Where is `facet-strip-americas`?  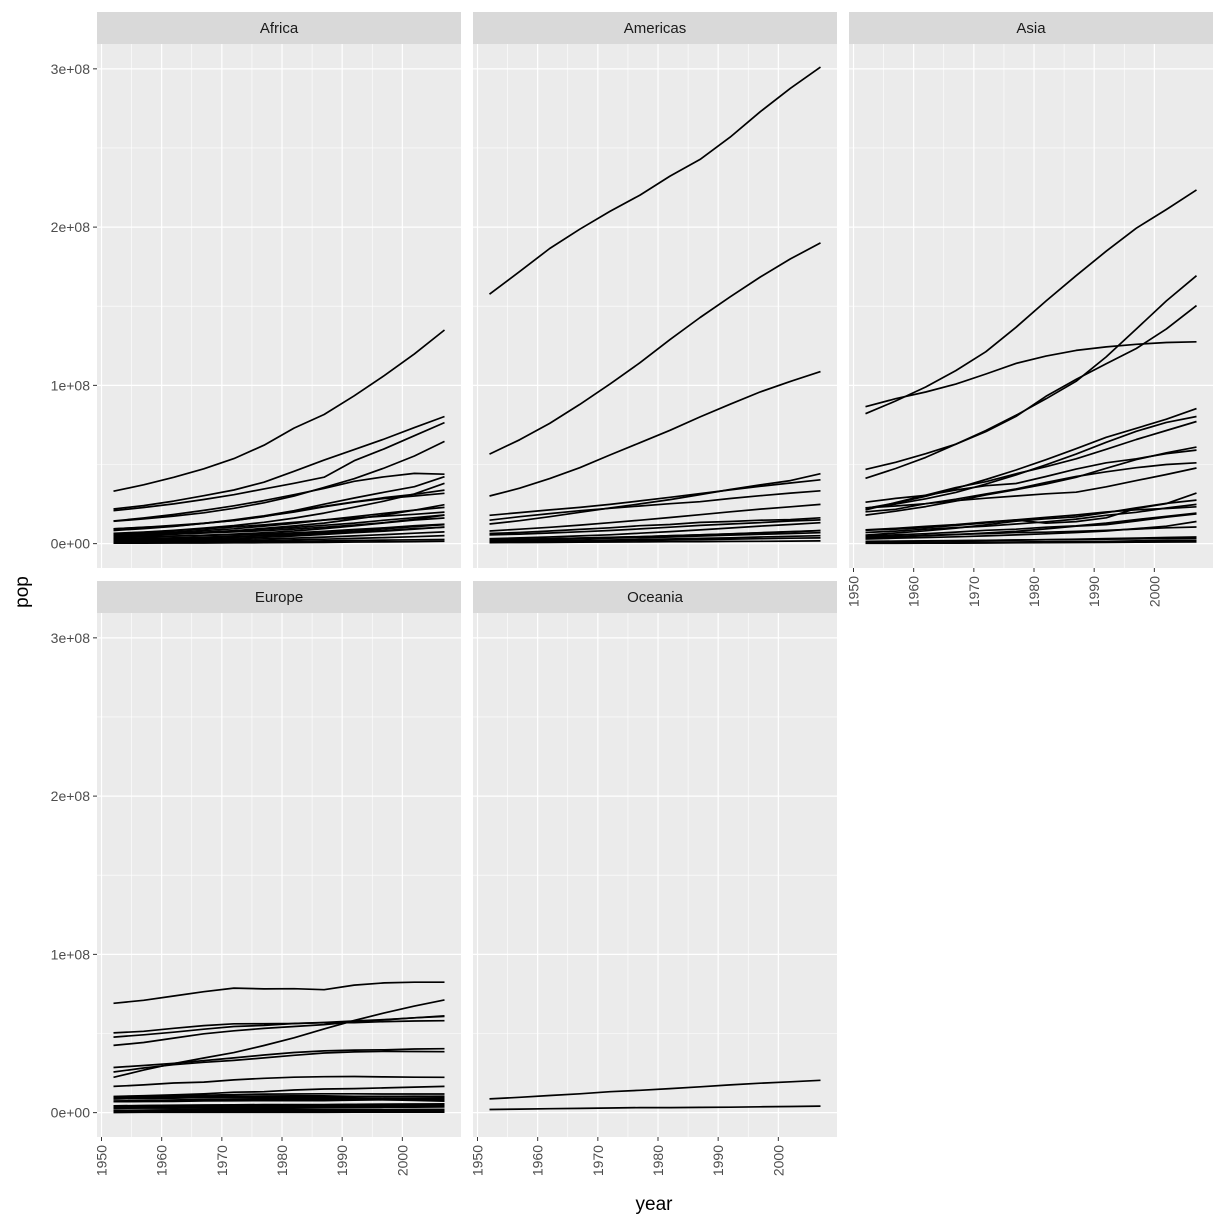 facet-strip-americas is located at coordinates (655, 28).